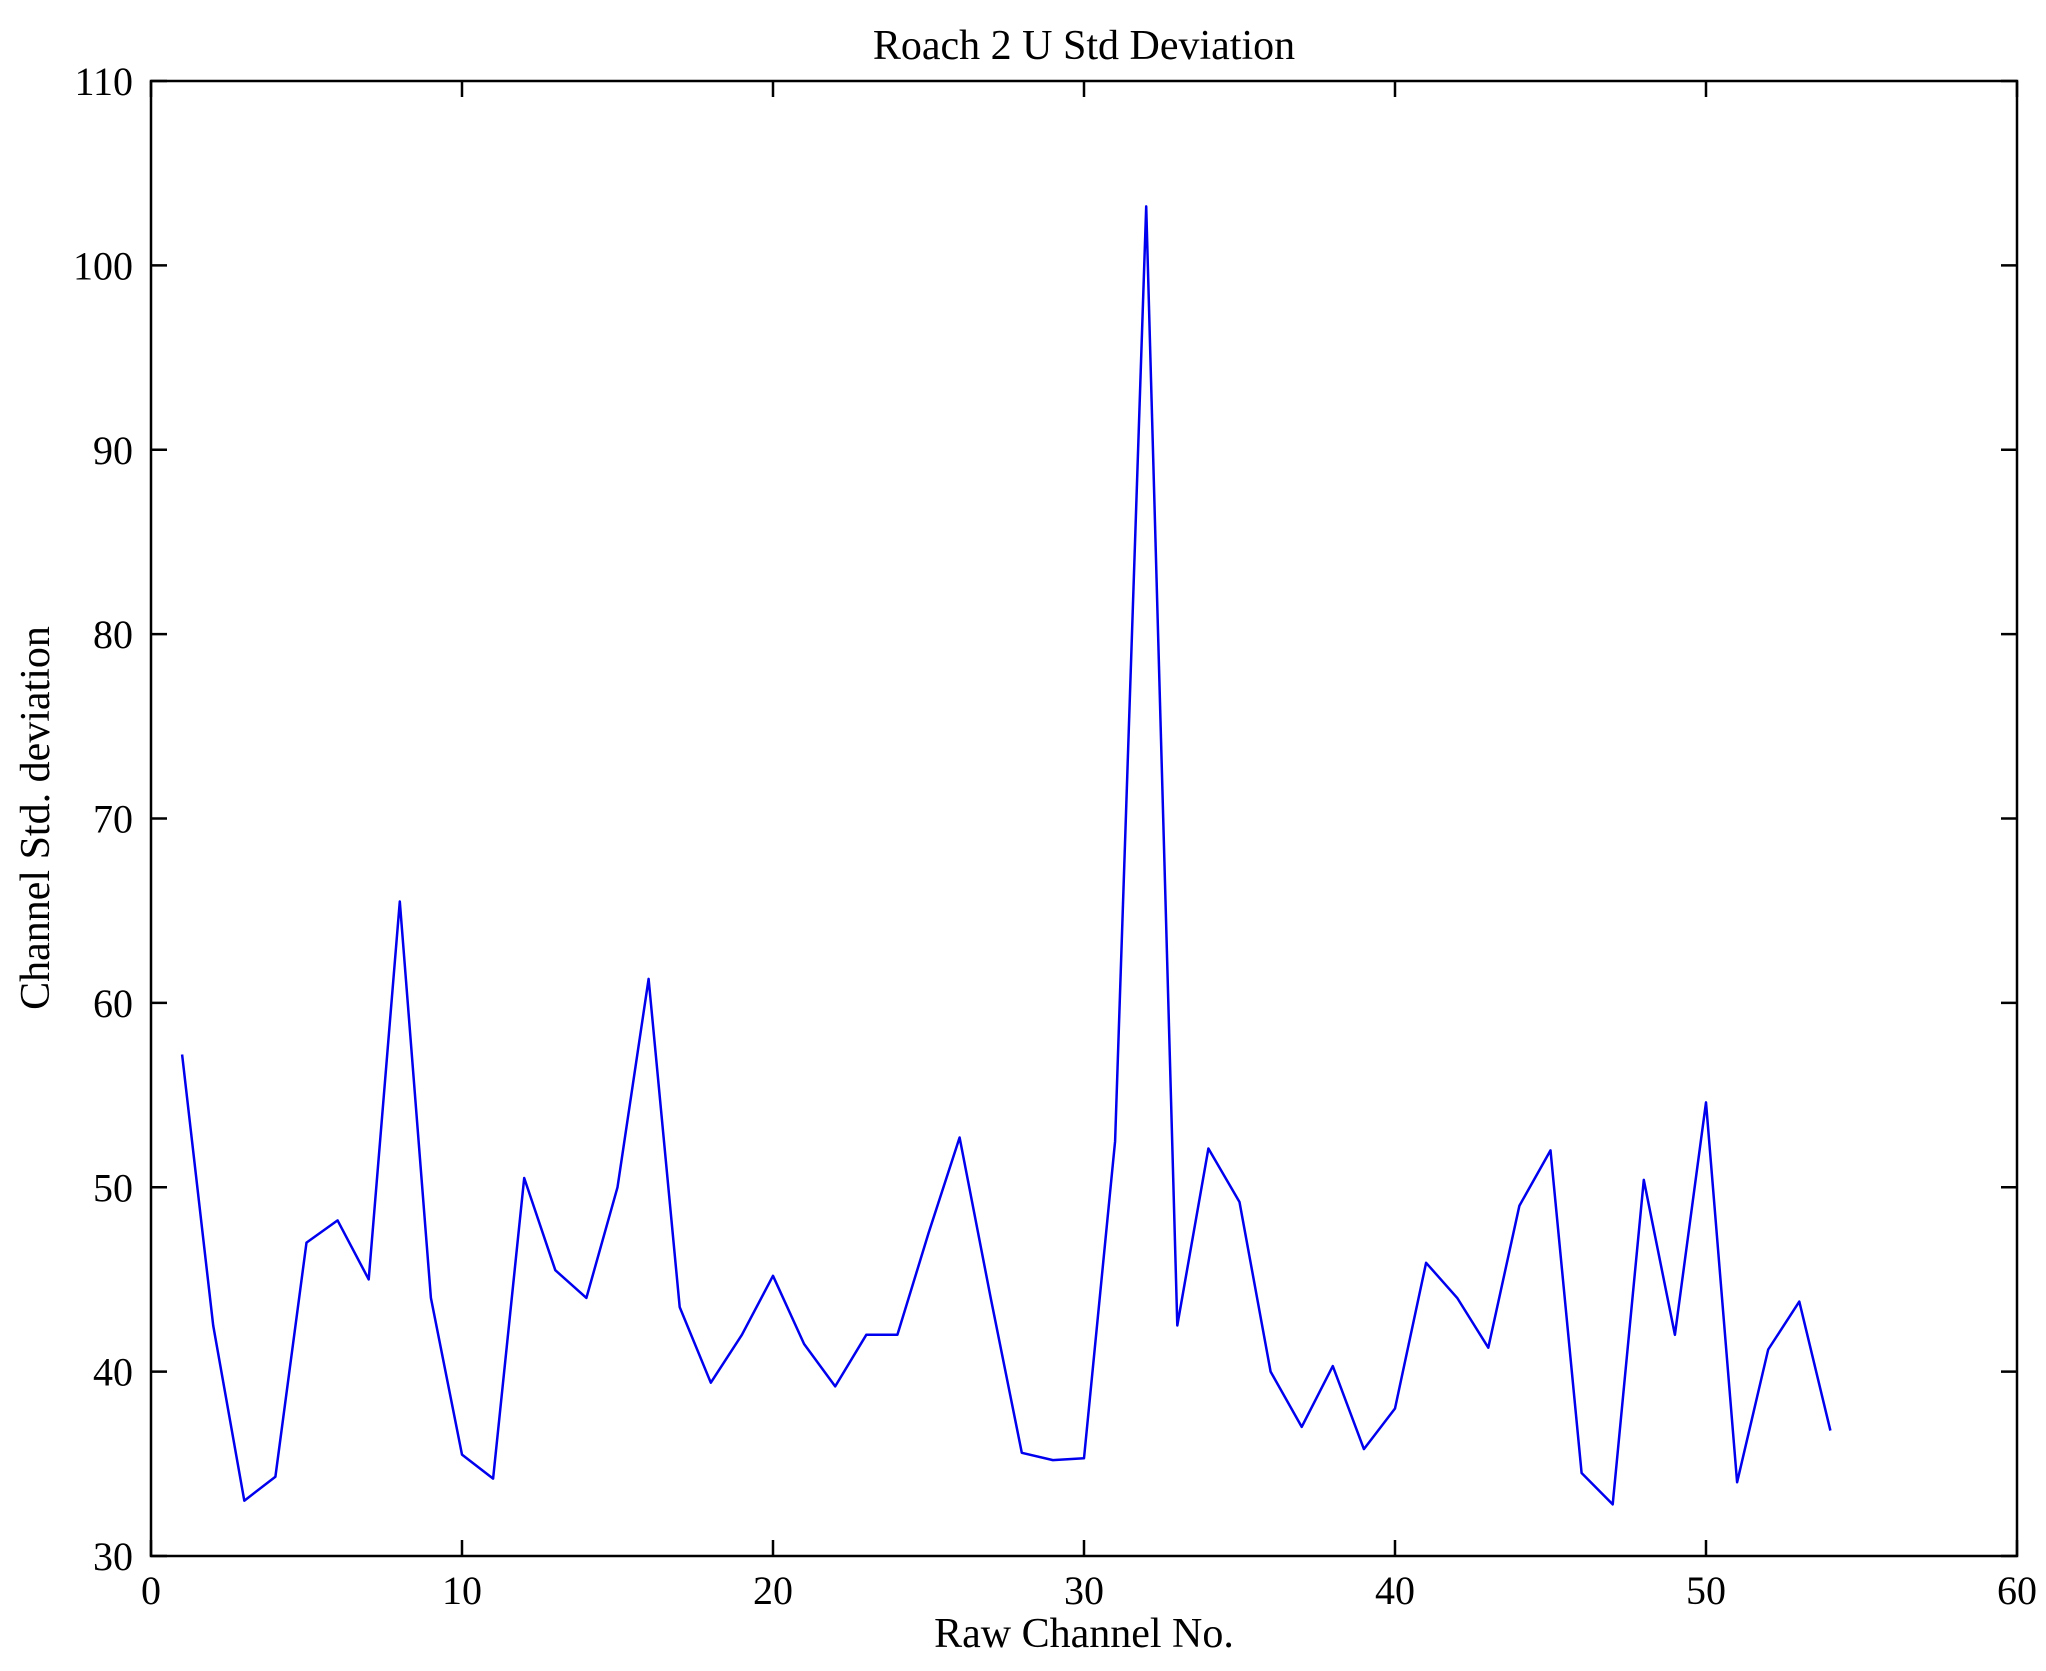 This screenshot has height=1671, width=2046. Describe the element at coordinates (113, 634) in the screenshot. I see `y-tick-label: 80` at that location.